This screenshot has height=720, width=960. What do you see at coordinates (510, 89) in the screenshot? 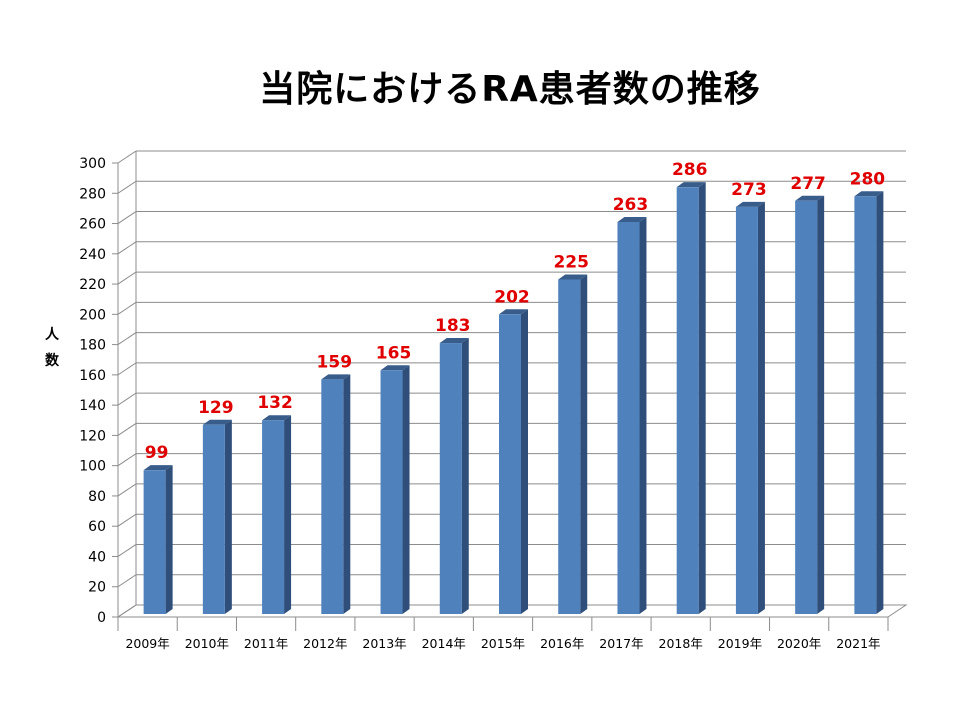
I see `chart-title: 当院におけるRA患者数の推移` at bounding box center [510, 89].